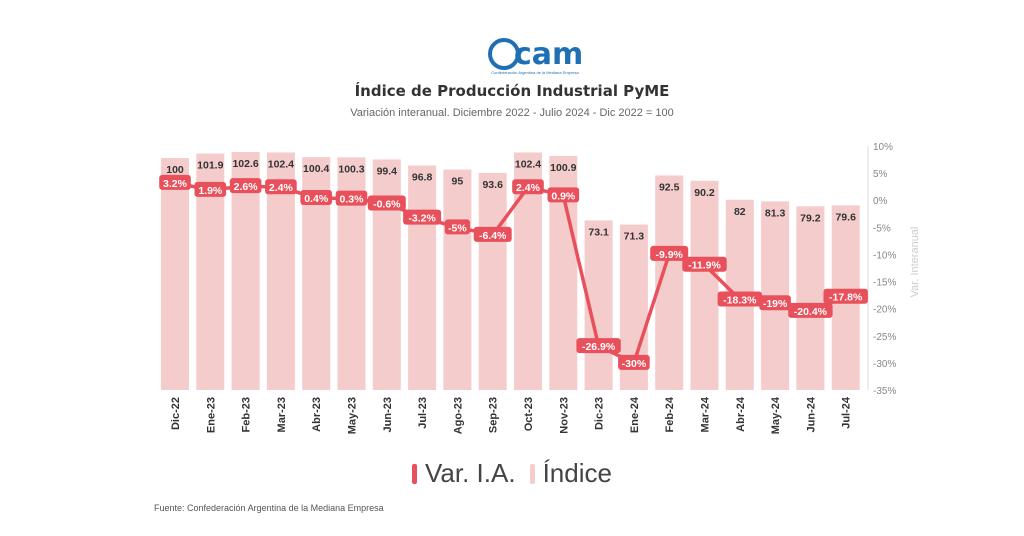 The width and height of the screenshot is (1024, 536). Describe the element at coordinates (704, 193) in the screenshot. I see `bar-value-label: 90.2` at that location.